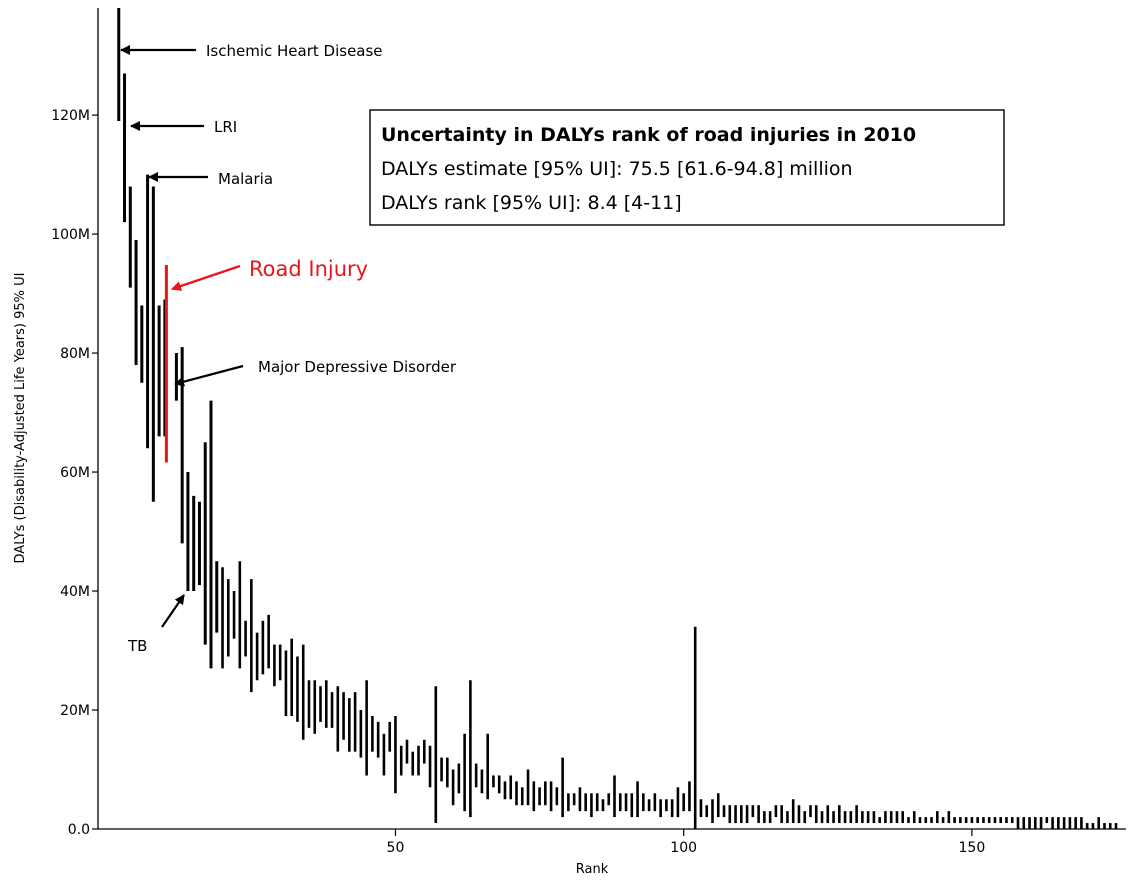 This screenshot has height=882, width=1130. What do you see at coordinates (531, 203) in the screenshot?
I see `info-box-rank: DALYs rank [95% UI]: 8.4 [4-11]` at bounding box center [531, 203].